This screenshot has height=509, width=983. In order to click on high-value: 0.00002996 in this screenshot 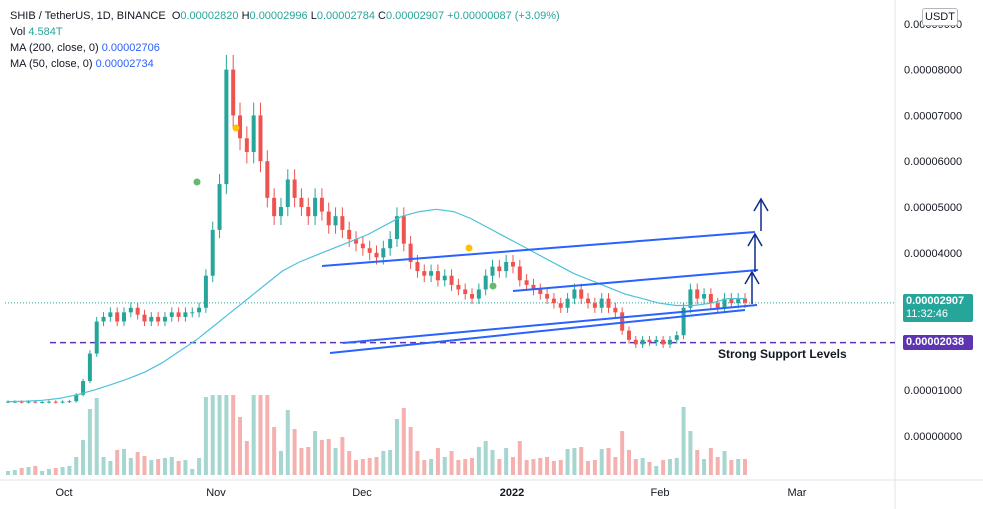, I will do `click(278, 16)`.